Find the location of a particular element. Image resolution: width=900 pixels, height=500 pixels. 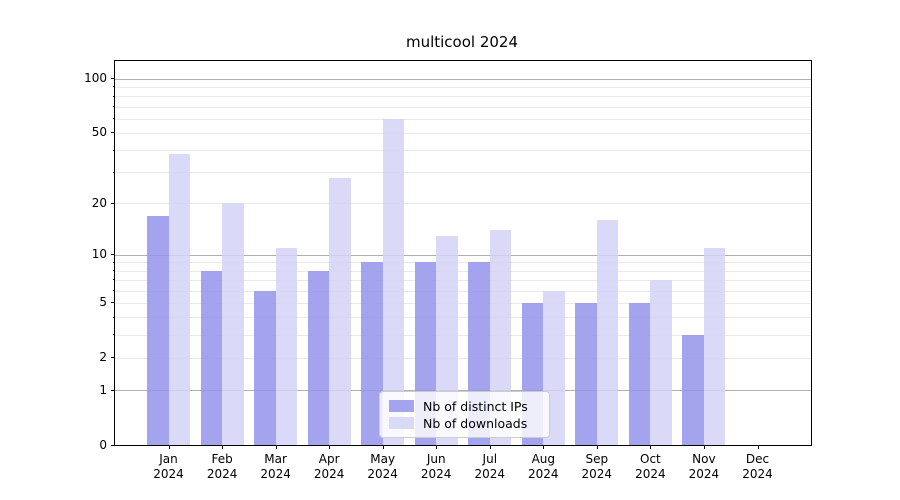

x-tick-sep is located at coordinates (597, 447).